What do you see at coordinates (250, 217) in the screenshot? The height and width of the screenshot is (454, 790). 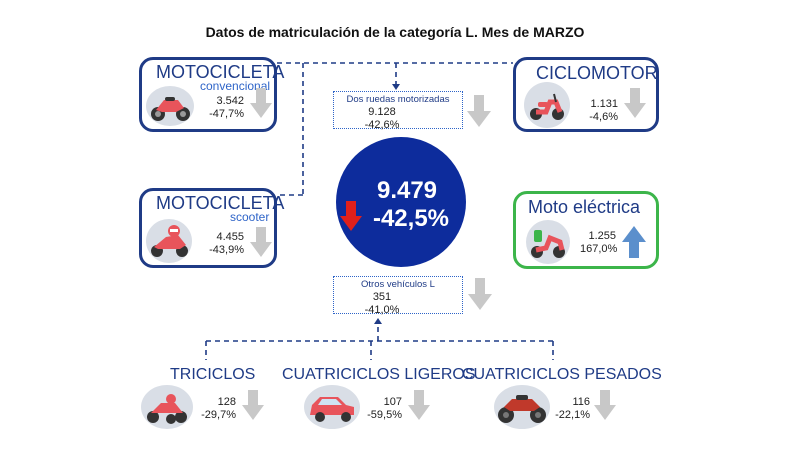 I see `card-subtitle: scooter` at bounding box center [250, 217].